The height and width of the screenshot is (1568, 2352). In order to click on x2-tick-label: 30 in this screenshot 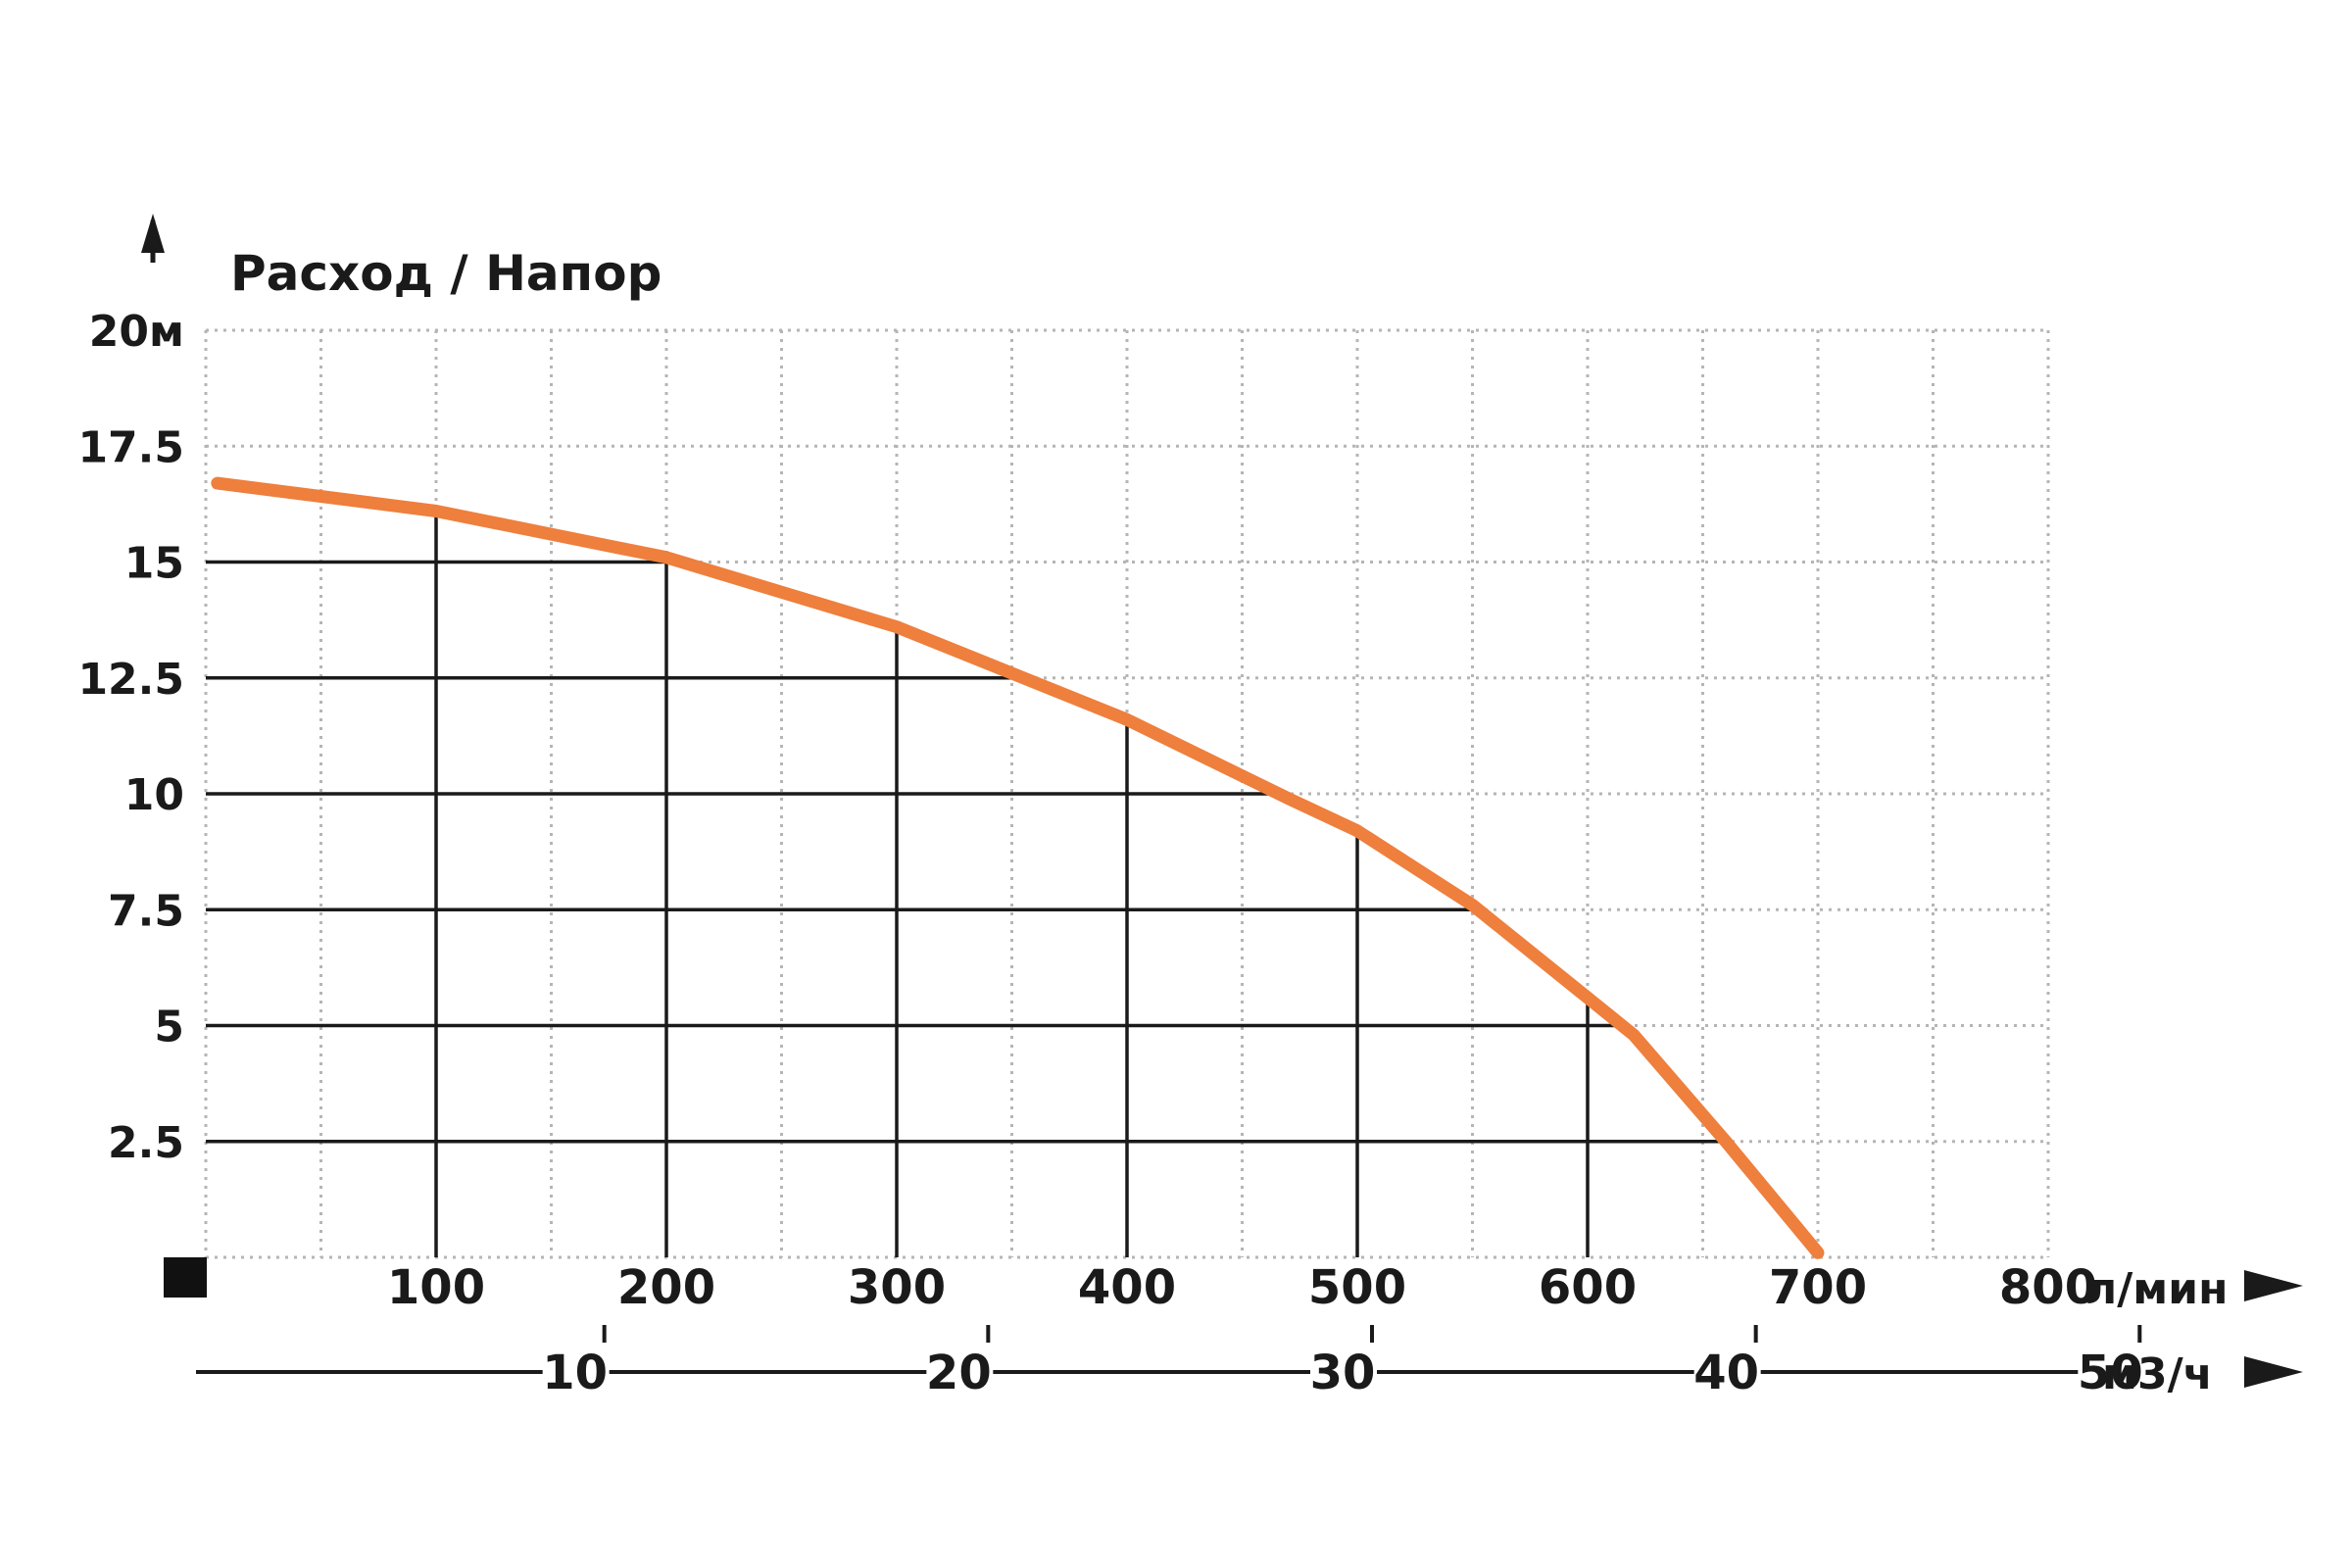, I will do `click(1343, 1373)`.